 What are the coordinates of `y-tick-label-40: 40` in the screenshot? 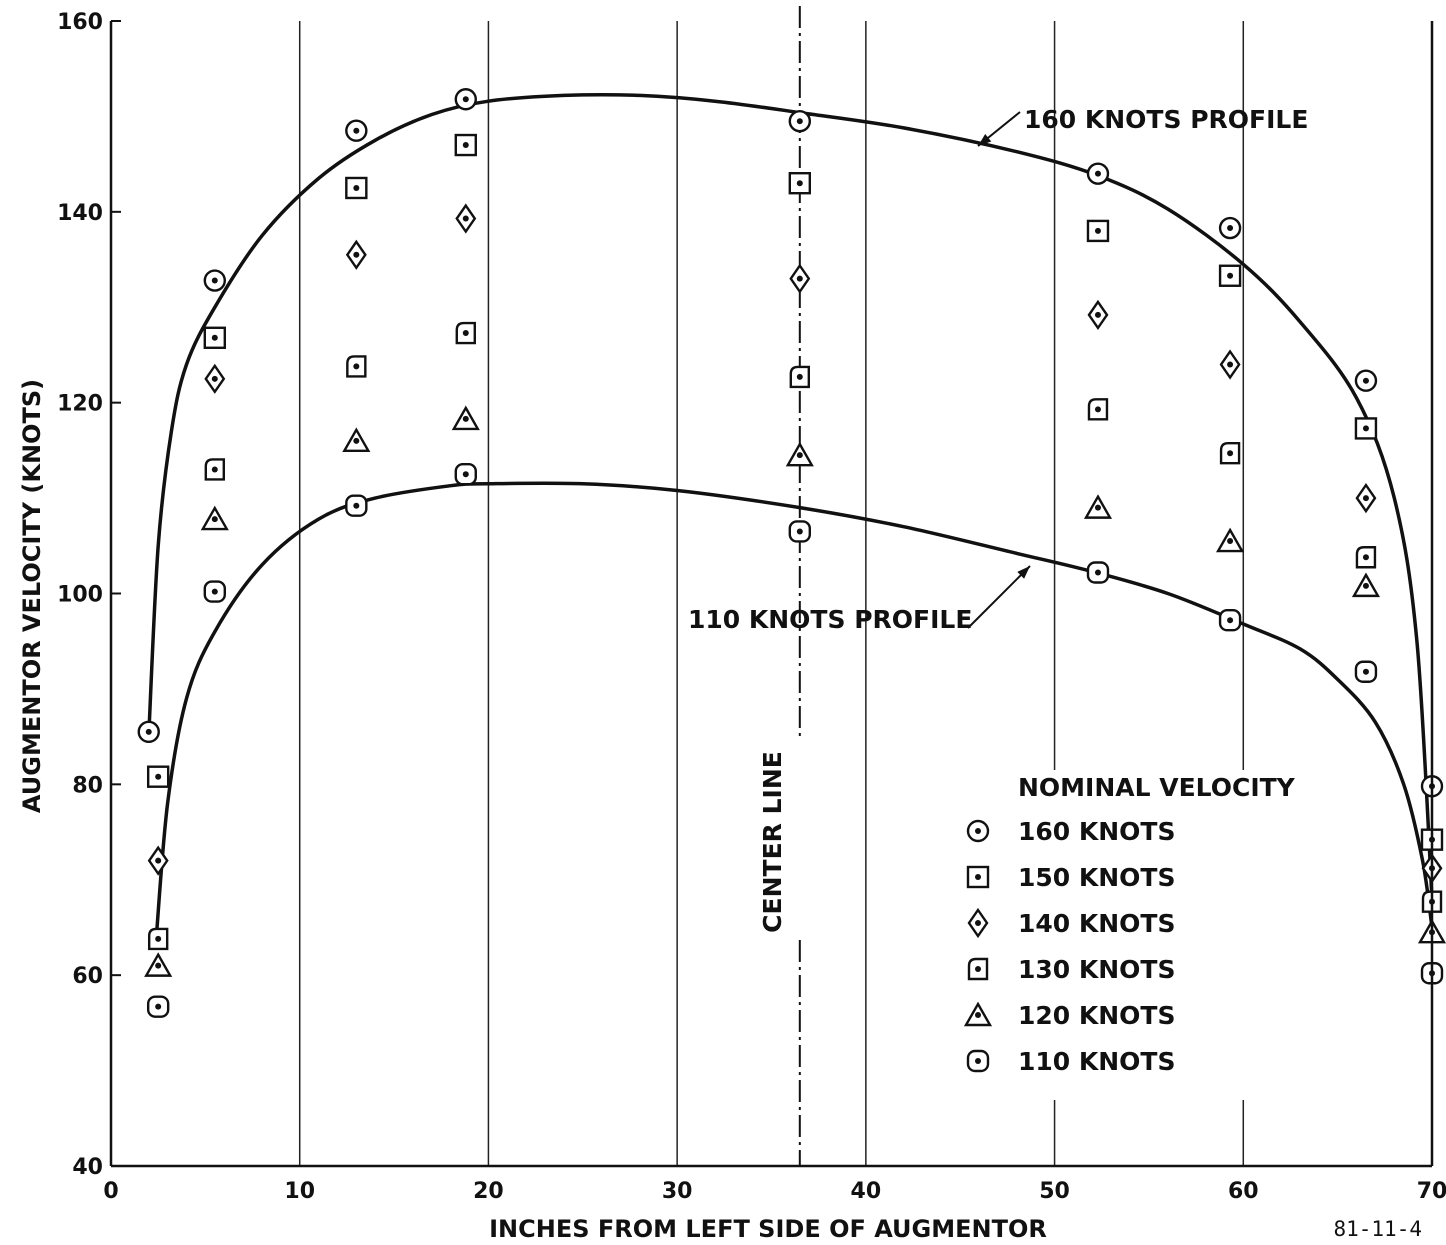 It's located at (87, 1167).